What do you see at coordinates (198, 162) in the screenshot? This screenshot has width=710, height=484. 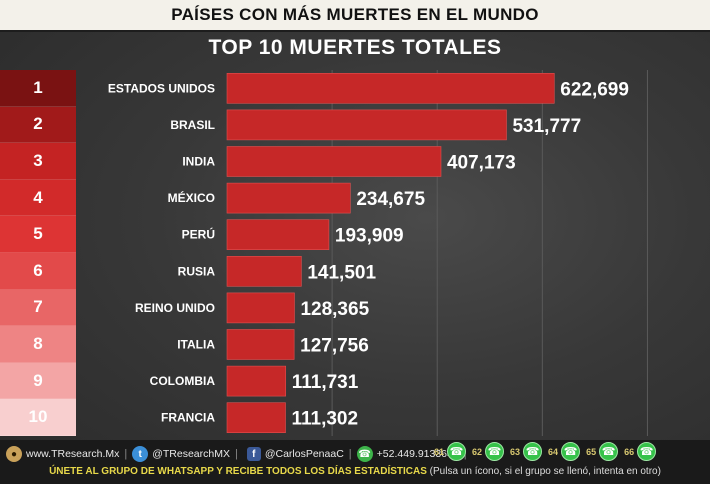 I see `category-label: INDIA` at bounding box center [198, 162].